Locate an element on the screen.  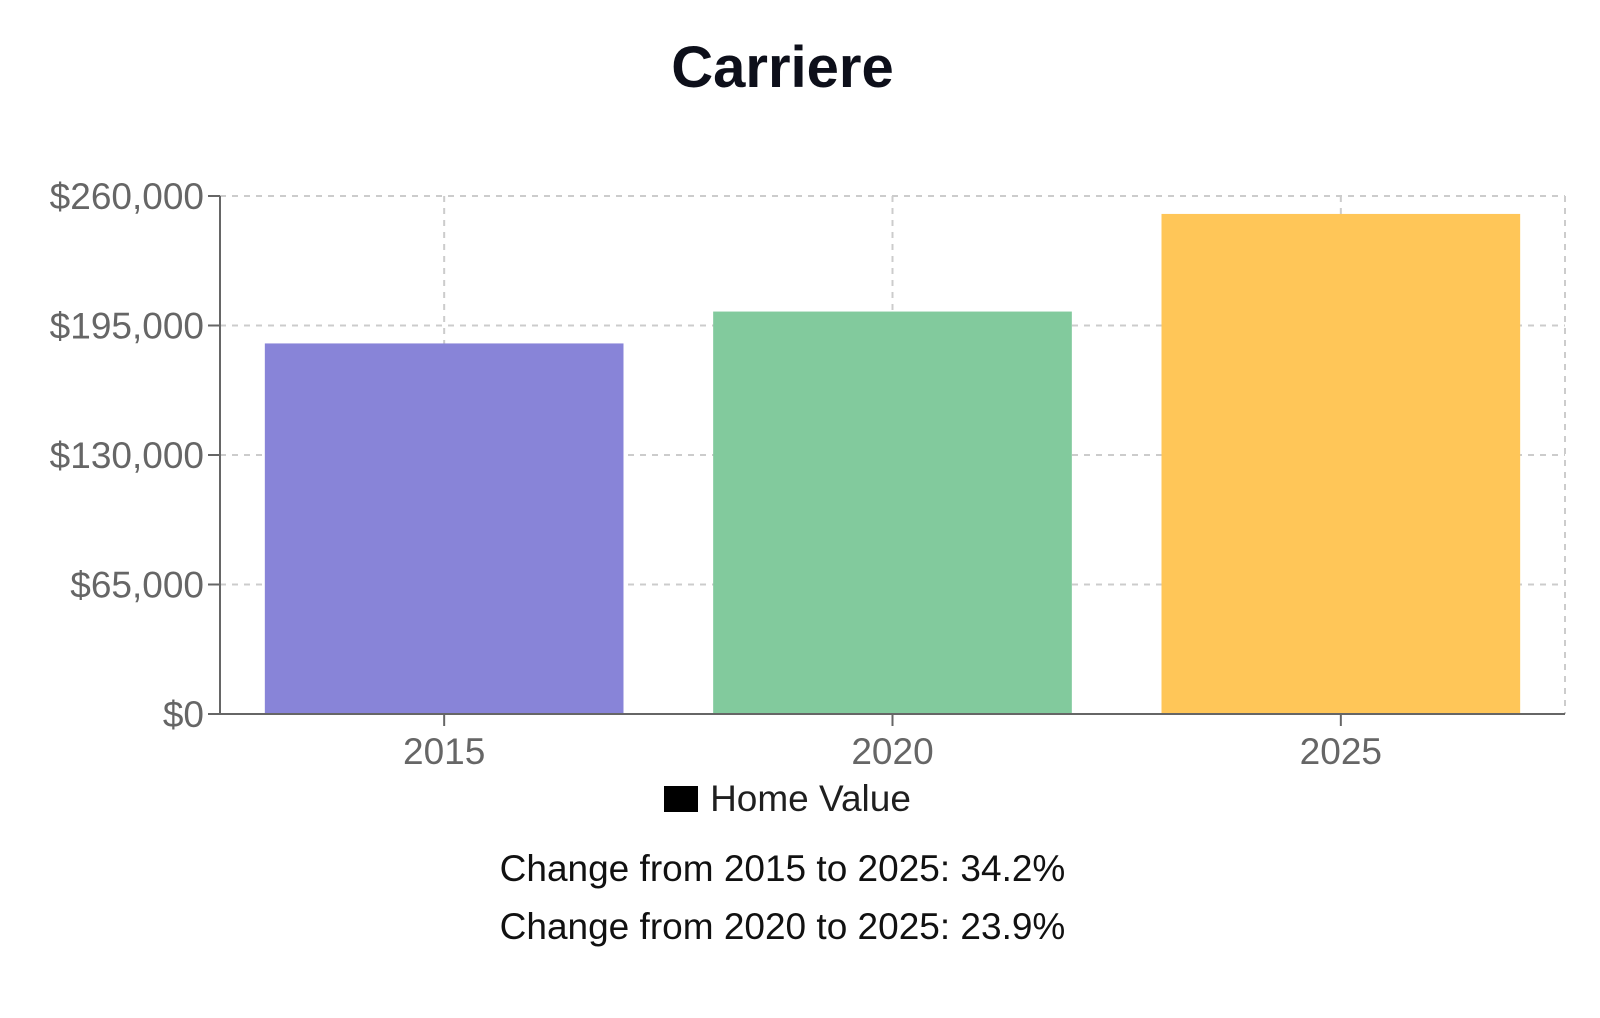
chart-title: Carriere is located at coordinates (782, 67).